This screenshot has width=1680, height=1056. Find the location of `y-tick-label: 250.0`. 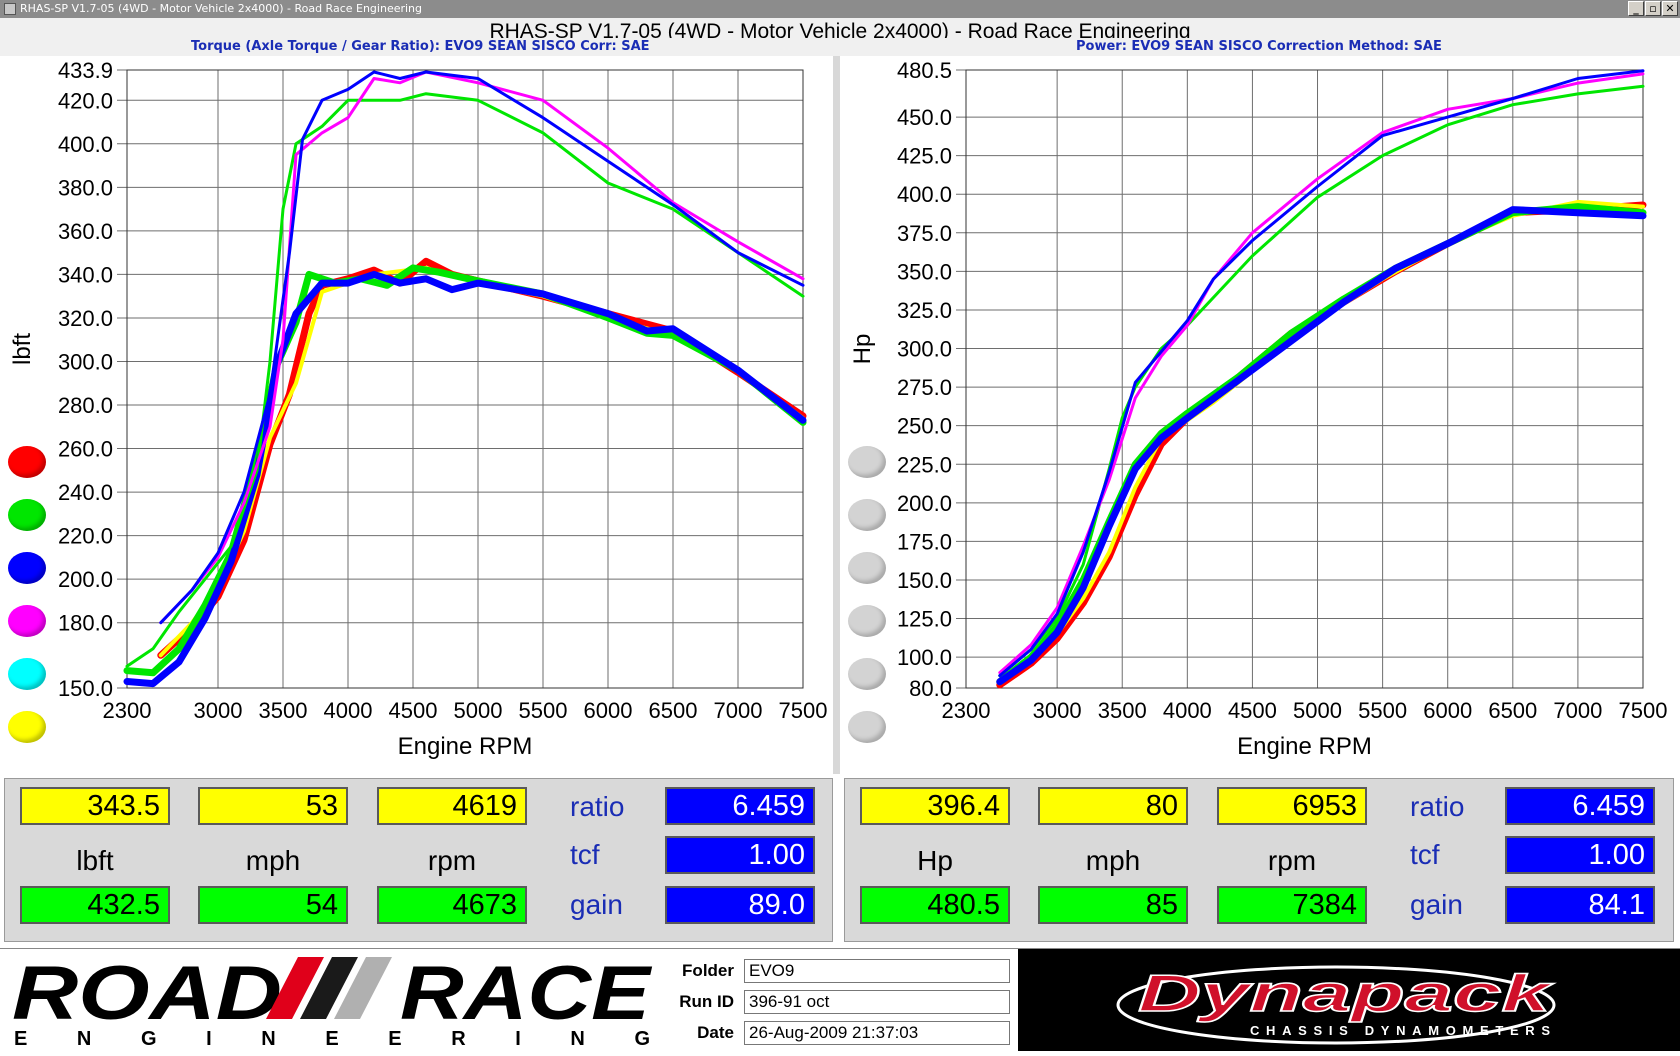

y-tick-label: 250.0 is located at coordinates (924, 426).